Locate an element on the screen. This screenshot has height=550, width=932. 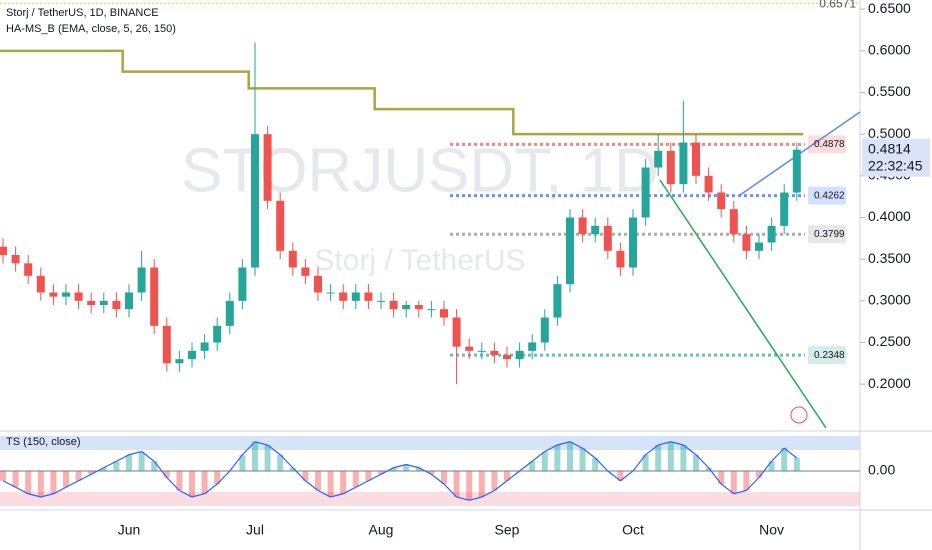
alert-icon is located at coordinates (799, 415).